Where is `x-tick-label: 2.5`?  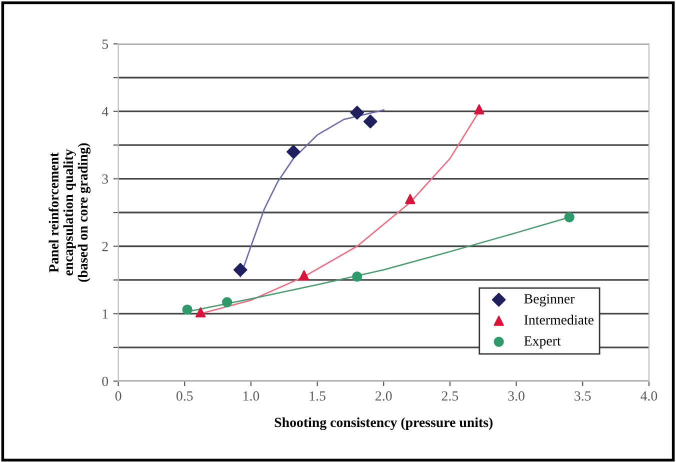
x-tick-label: 2.5 is located at coordinates (450, 396).